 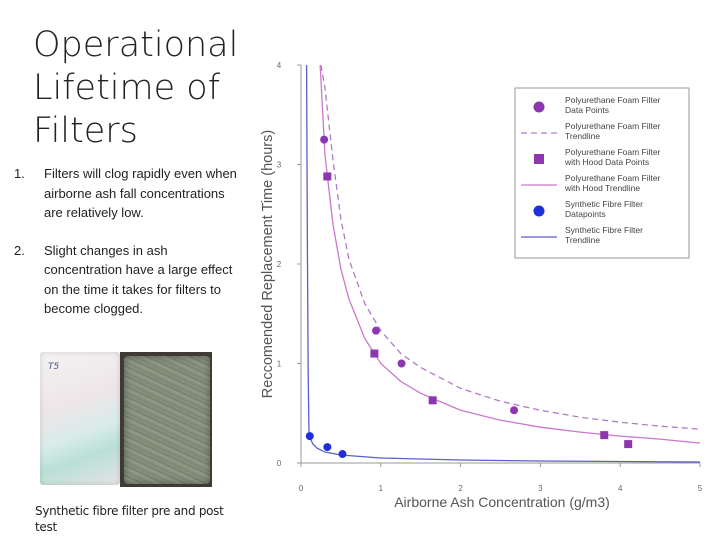 I want to click on photo-caption: Synthetic fibre filter pre and post test, so click(x=129, y=519).